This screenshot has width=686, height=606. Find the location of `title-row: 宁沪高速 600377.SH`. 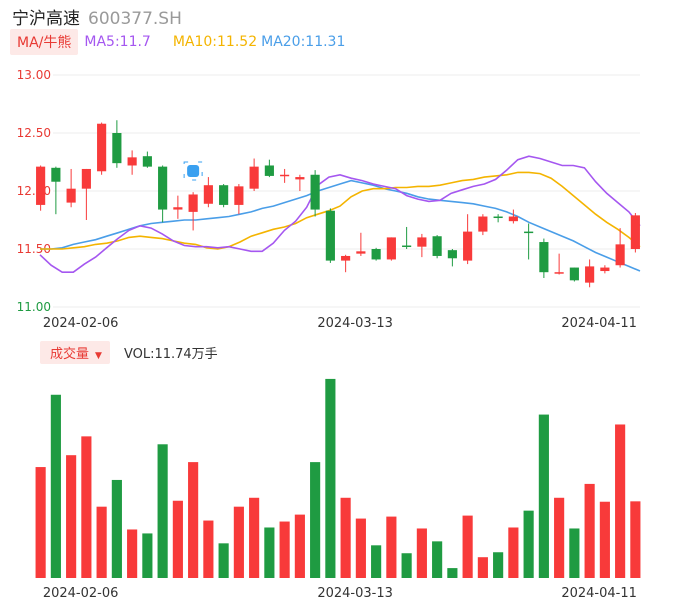

title-row: 宁沪高速 600377.SH is located at coordinates (97, 16).